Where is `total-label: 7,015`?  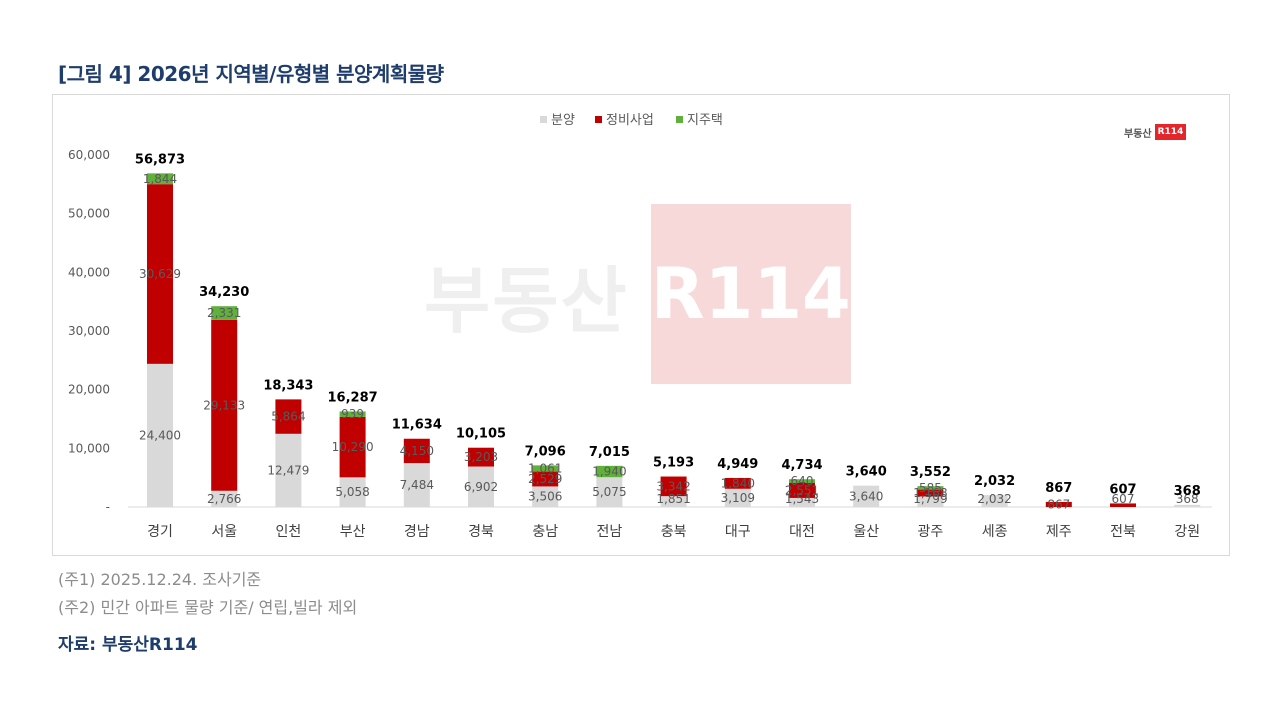
total-label: 7,015 is located at coordinates (609, 452).